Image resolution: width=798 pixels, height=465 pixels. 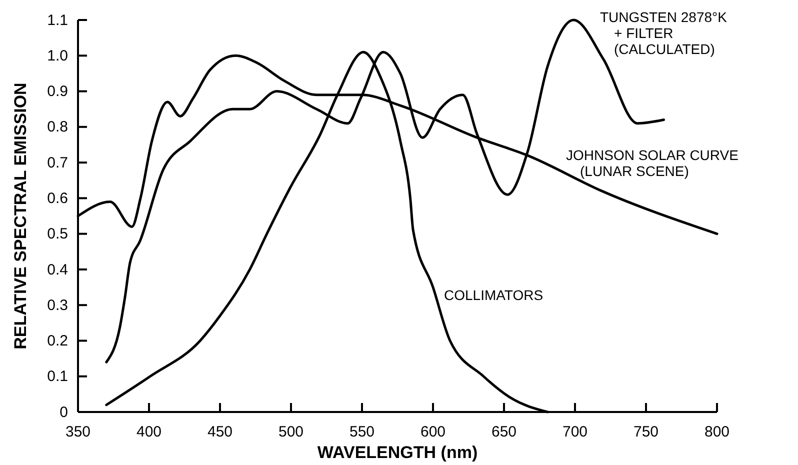 What do you see at coordinates (57, 127) in the screenshot?
I see `y-tick-label: 0.8` at bounding box center [57, 127].